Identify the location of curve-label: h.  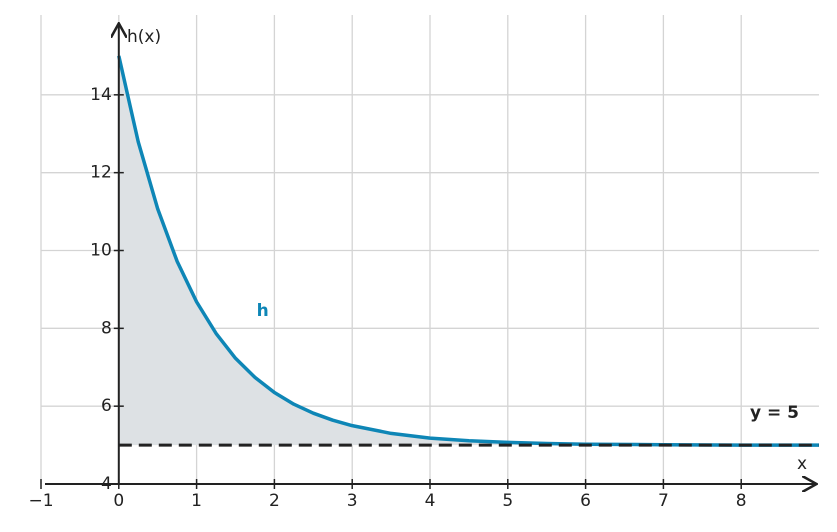
(263, 311).